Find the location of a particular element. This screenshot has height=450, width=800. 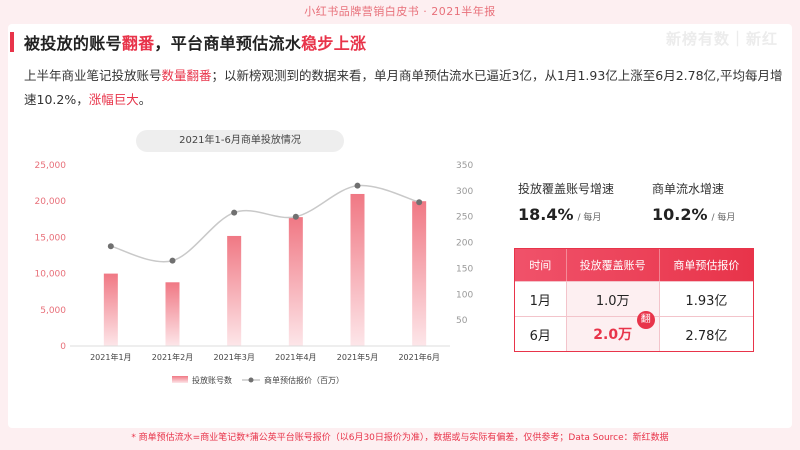

stat-value: 18.4% / 每月 is located at coordinates (566, 214).